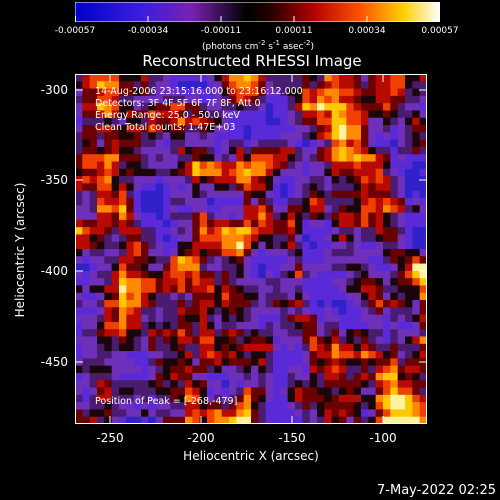 The width and height of the screenshot is (500, 500). Describe the element at coordinates (20, 250) in the screenshot. I see `y-axis-label: Heliocentric Y (arcsec)` at that location.